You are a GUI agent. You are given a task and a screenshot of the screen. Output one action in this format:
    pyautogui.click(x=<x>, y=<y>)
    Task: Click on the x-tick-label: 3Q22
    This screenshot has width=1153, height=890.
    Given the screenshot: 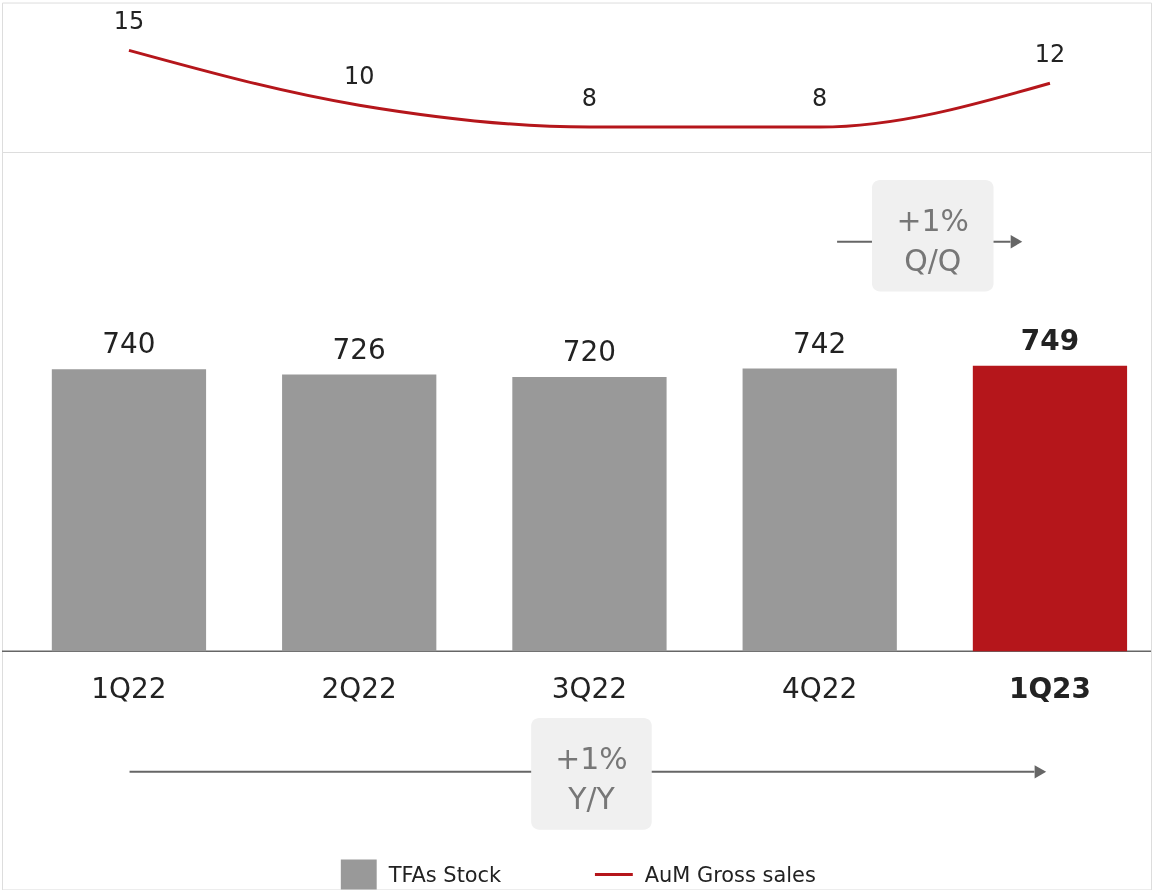 What is the action you would take?
    pyautogui.click(x=589, y=689)
    